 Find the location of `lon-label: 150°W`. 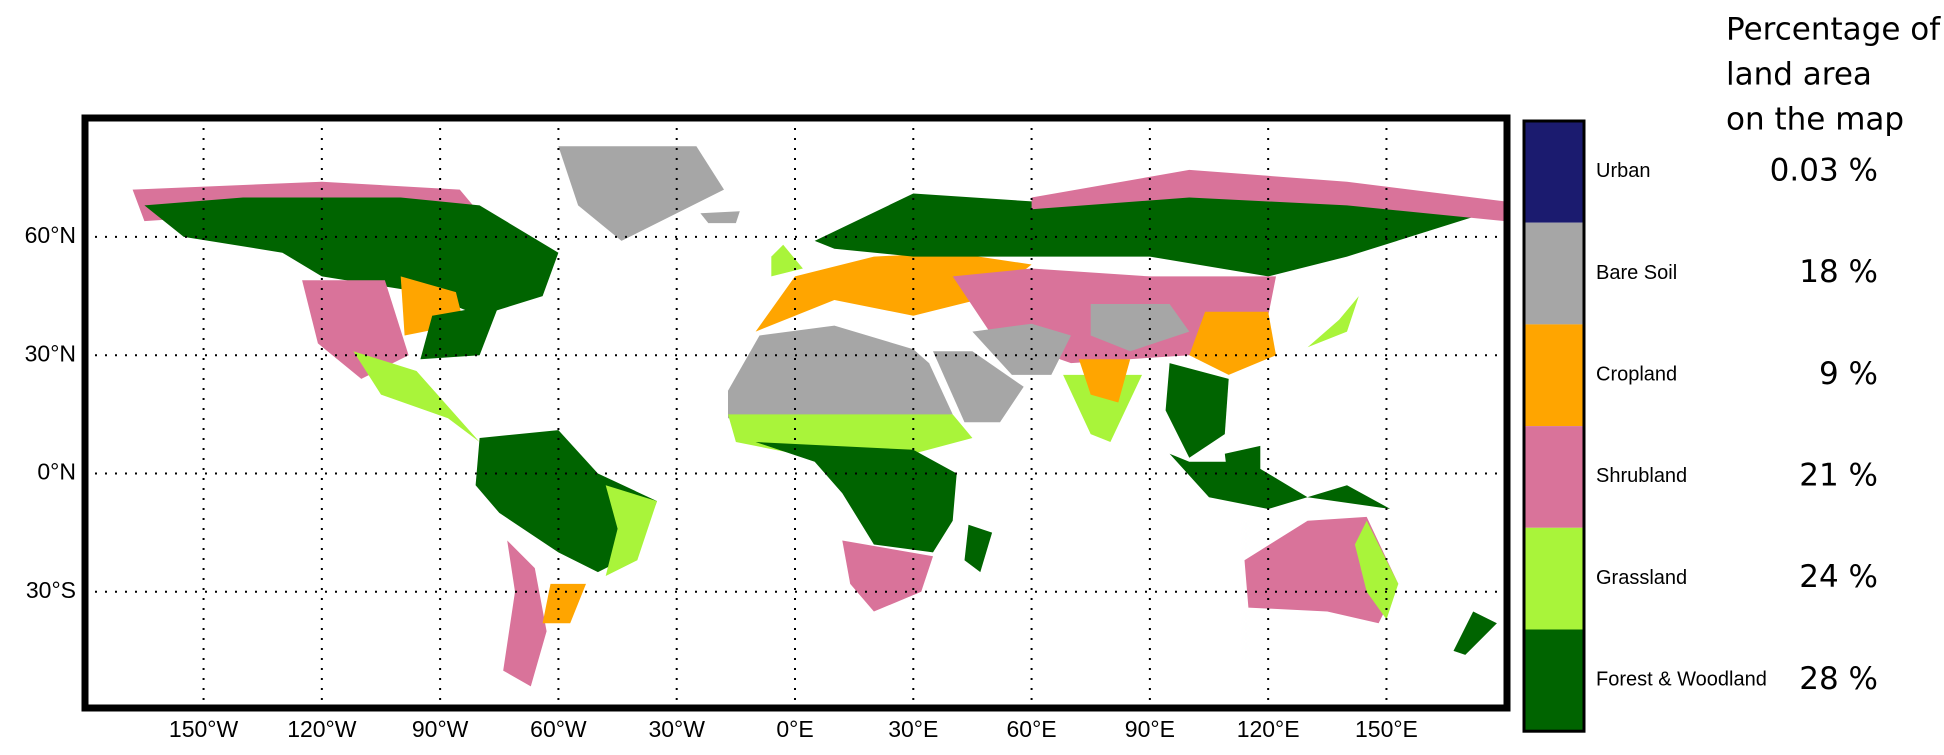

lon-label: 150°W is located at coordinates (204, 729).